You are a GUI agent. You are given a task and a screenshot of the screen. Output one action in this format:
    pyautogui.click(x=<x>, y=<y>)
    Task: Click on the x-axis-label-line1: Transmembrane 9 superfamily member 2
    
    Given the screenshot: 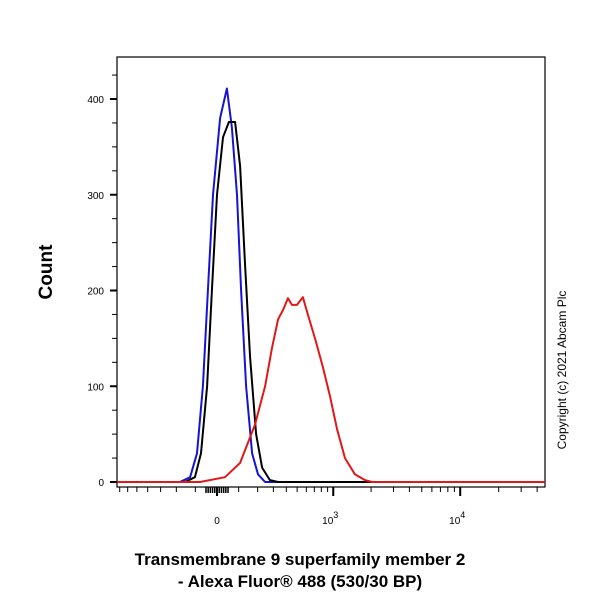 What is the action you would take?
    pyautogui.click(x=300, y=559)
    